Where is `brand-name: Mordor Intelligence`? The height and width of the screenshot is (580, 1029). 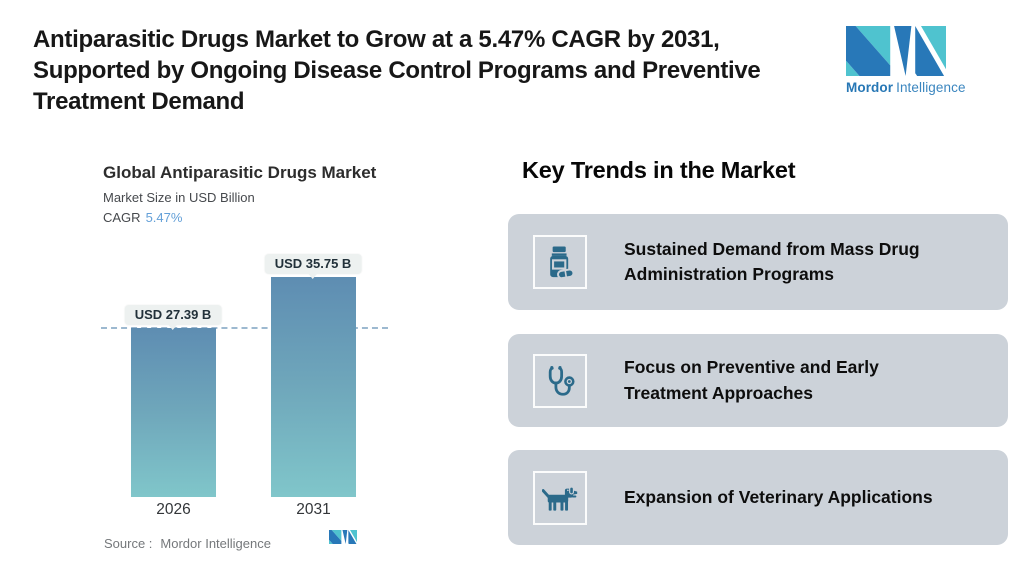
brand-name: Mordor Intelligence is located at coordinates (906, 87).